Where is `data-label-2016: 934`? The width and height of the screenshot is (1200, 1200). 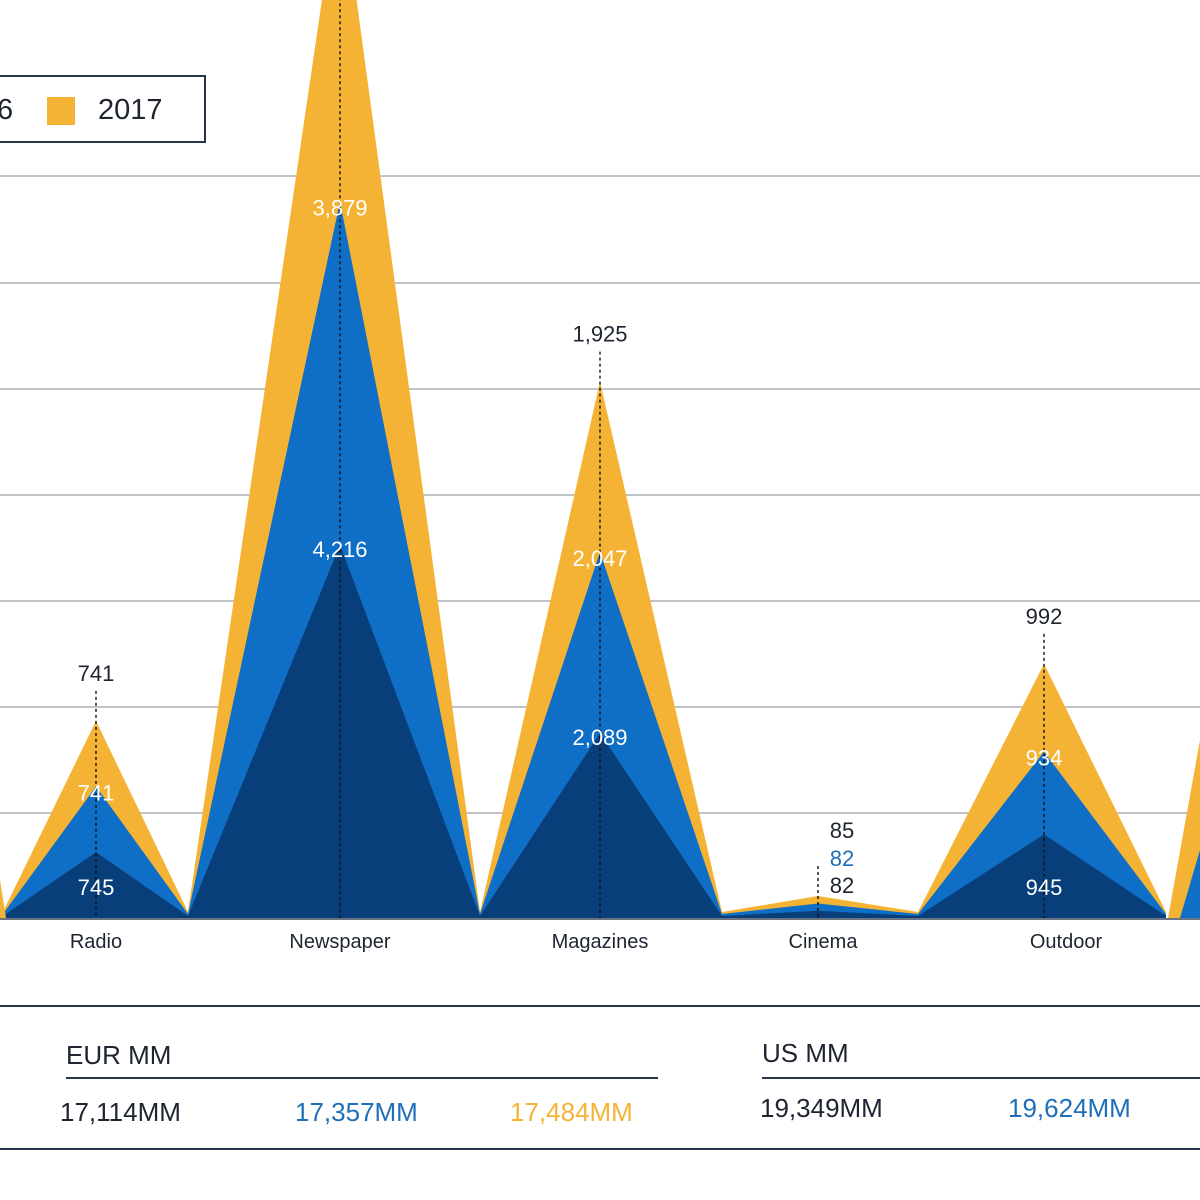
data-label-2016: 934 is located at coordinates (1044, 758).